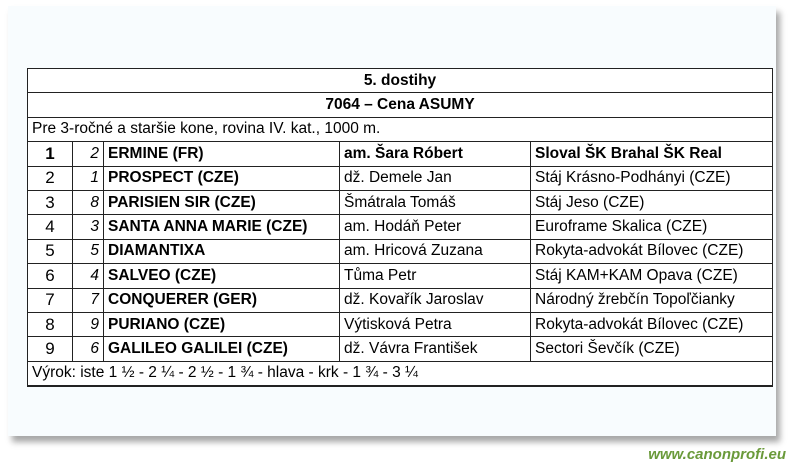 This screenshot has width=800, height=469. I want to click on horse-cell: PROSPECT (CZE), so click(221, 178).